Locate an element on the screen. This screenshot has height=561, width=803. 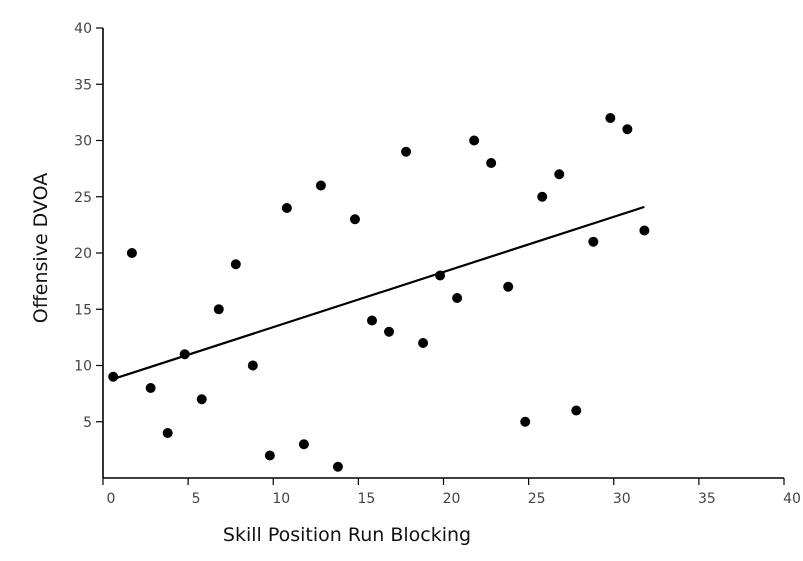
y-tick-label: 25 is located at coordinates (83, 198).